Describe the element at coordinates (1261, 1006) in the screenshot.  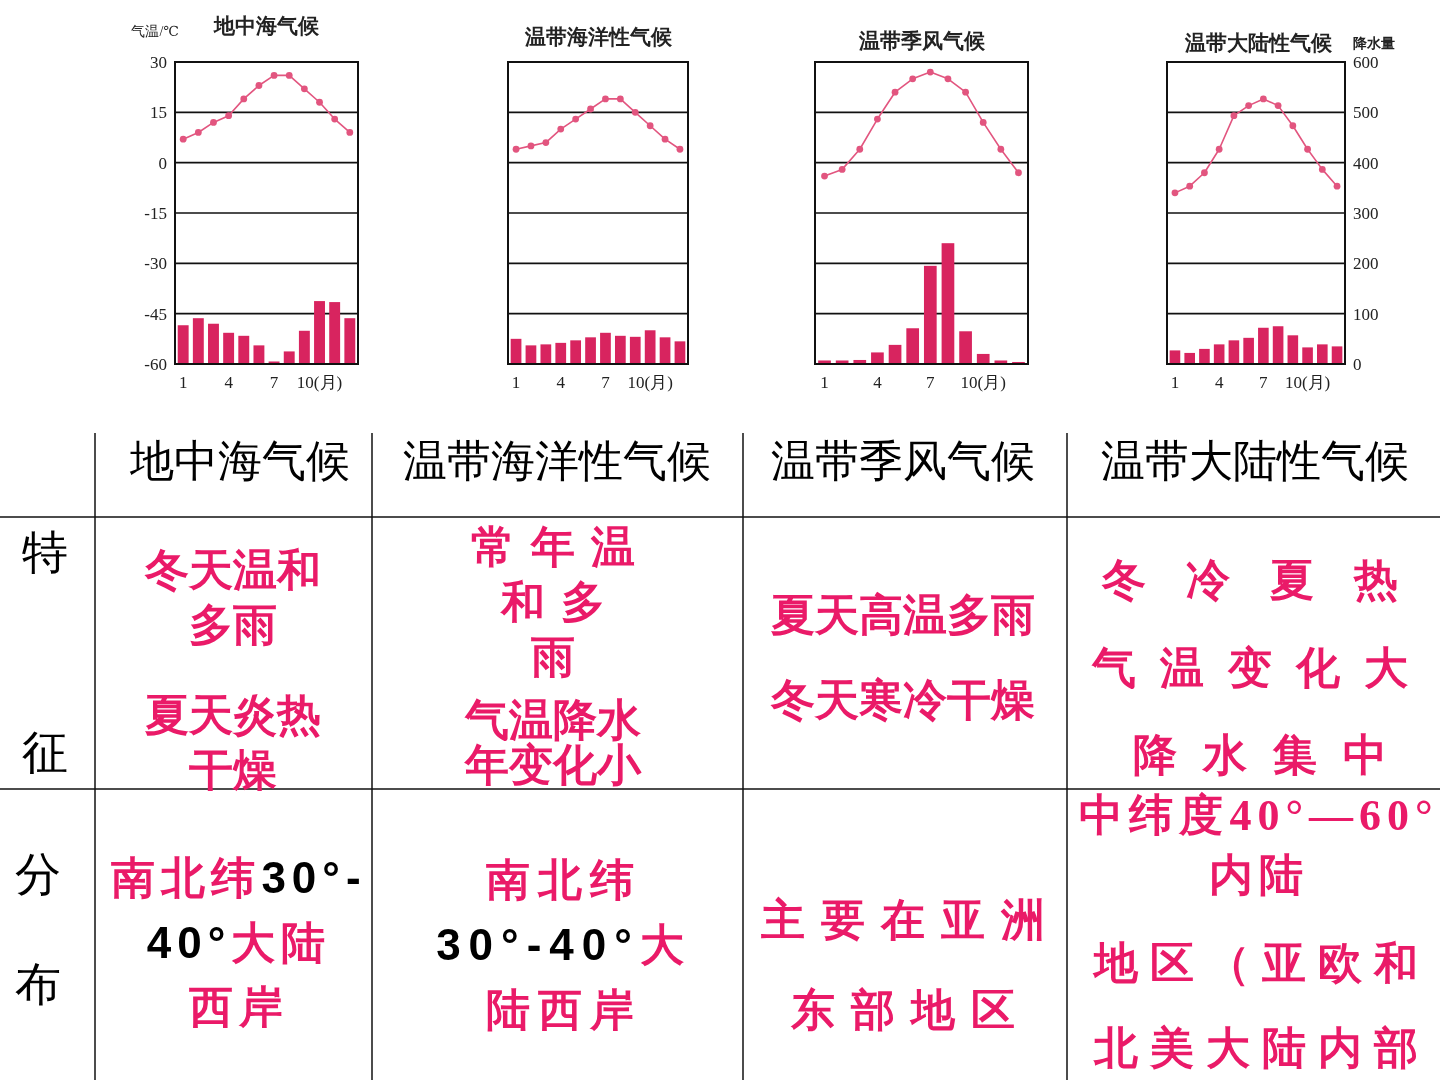
I see `text: 地区（亚欧和北美大陆内部` at that location.